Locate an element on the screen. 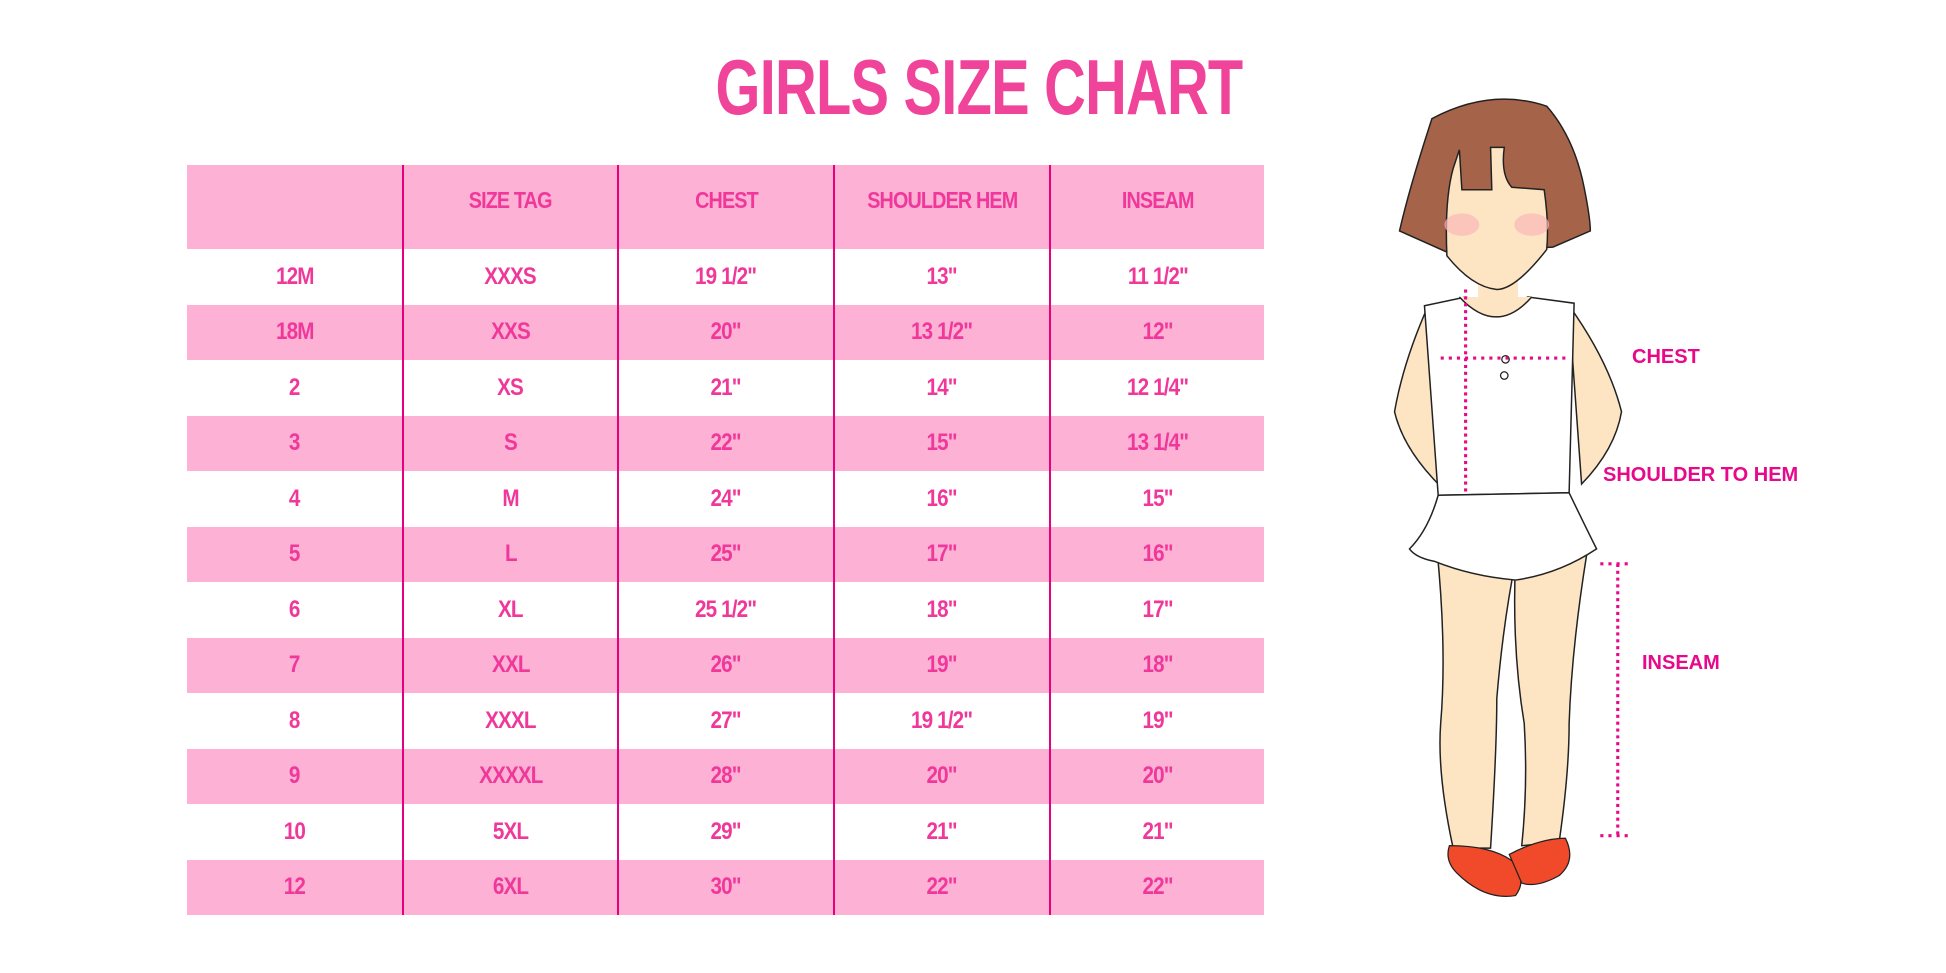 This screenshot has height=973, width=1946. cell-chest-text: 28" is located at coordinates (726, 776).